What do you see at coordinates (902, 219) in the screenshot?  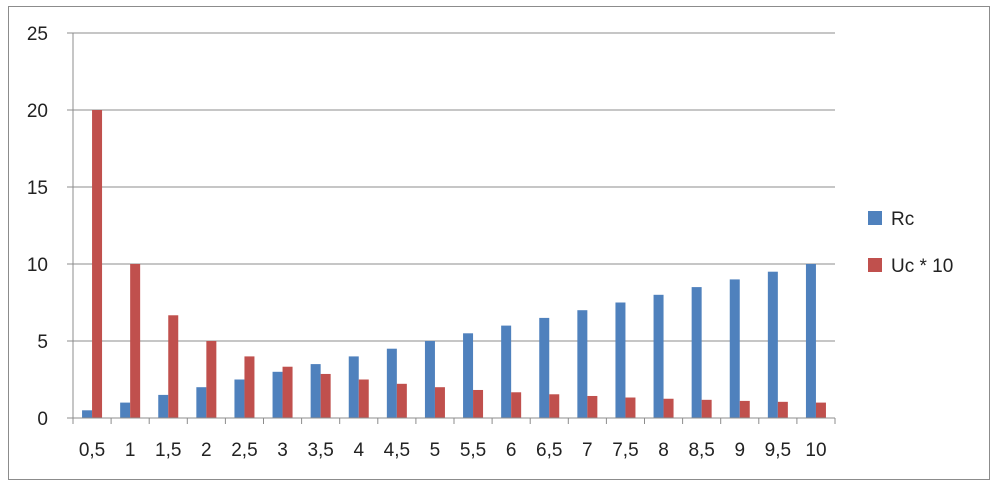 I see `legend-label-rc: Rc` at bounding box center [902, 219].